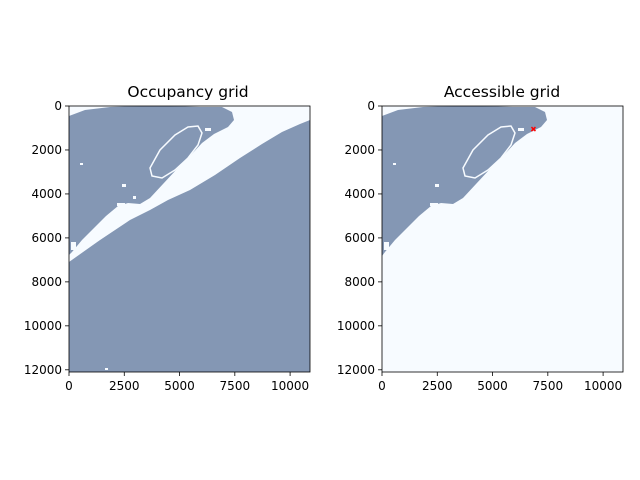 Image resolution: width=640 pixels, height=480 pixels. Describe the element at coordinates (109, 232) in the screenshot. I see `occupancy-breakwater-line` at that location.